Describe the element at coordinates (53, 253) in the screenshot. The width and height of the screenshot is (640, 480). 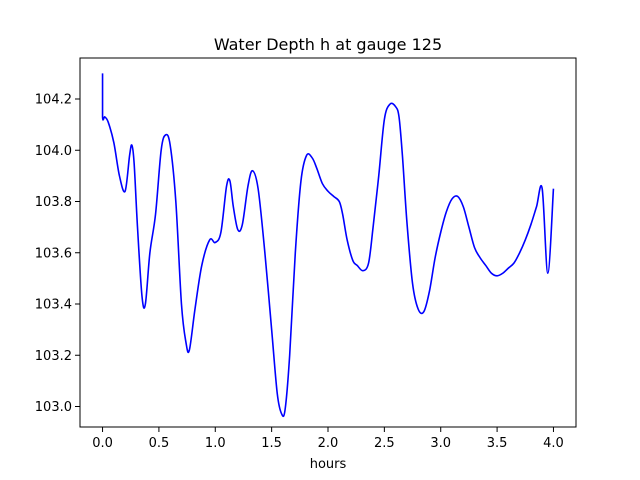
I see `y-tick-label: 103.6` at that location.